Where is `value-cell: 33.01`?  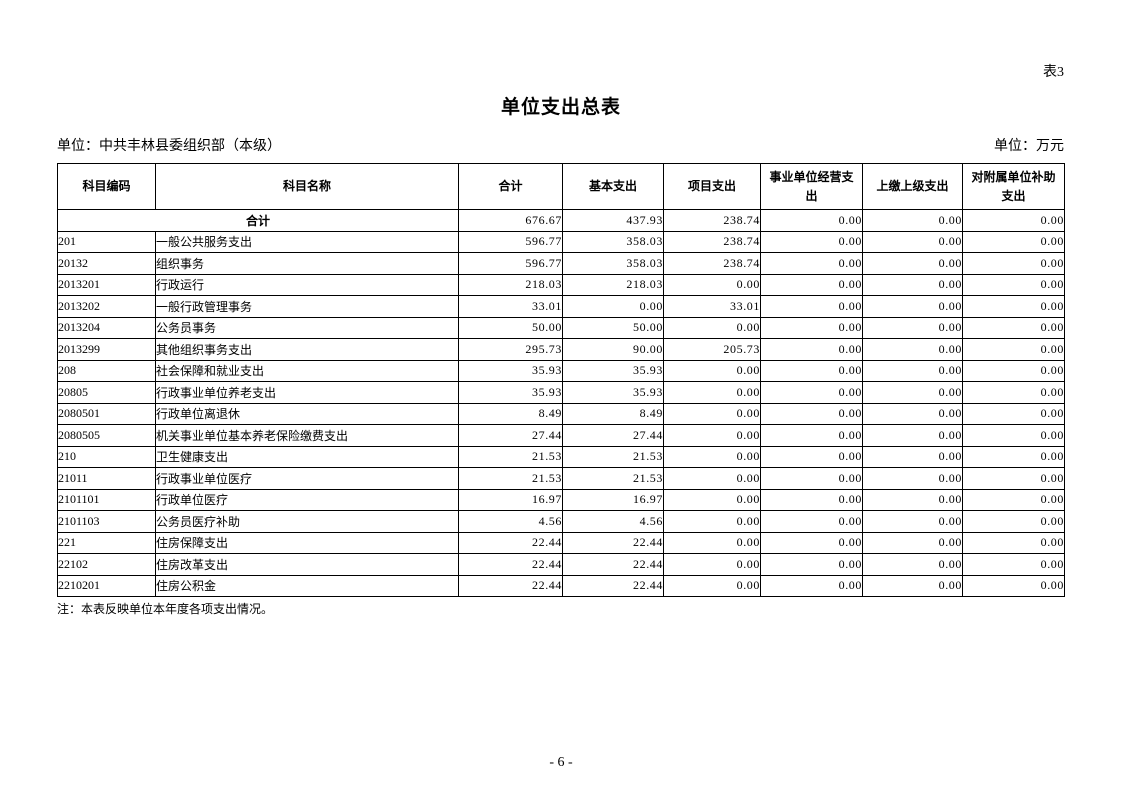
value-cell: 33.01 is located at coordinates (510, 306).